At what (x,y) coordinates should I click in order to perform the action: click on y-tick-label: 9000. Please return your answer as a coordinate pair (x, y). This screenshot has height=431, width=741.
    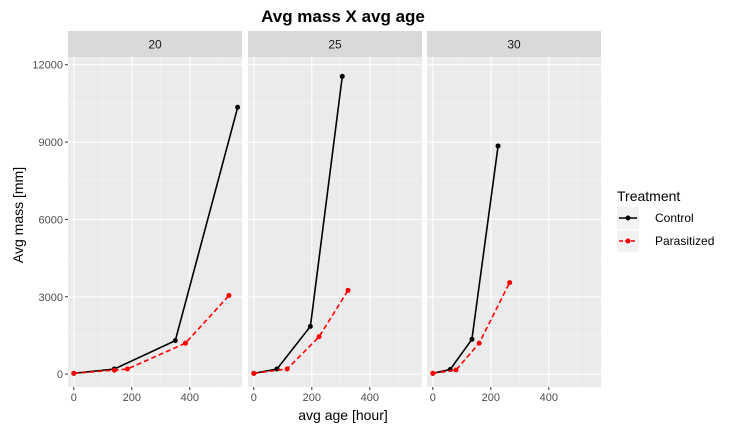
    Looking at the image, I should click on (51, 143).